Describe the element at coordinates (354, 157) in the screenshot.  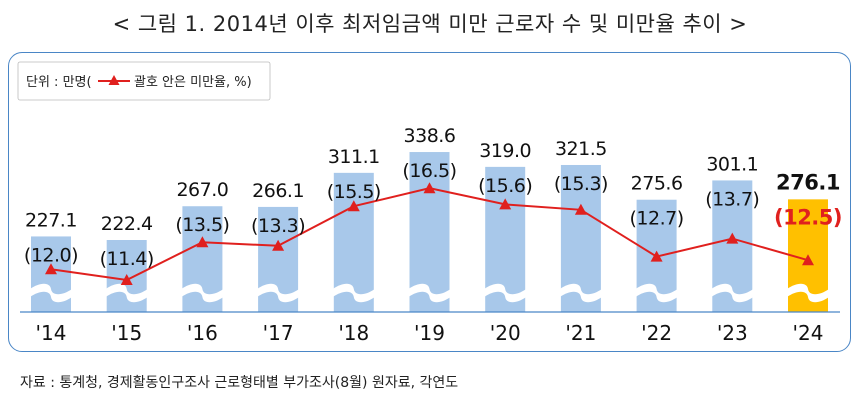
I see `bar-value-label: 311.1` at that location.